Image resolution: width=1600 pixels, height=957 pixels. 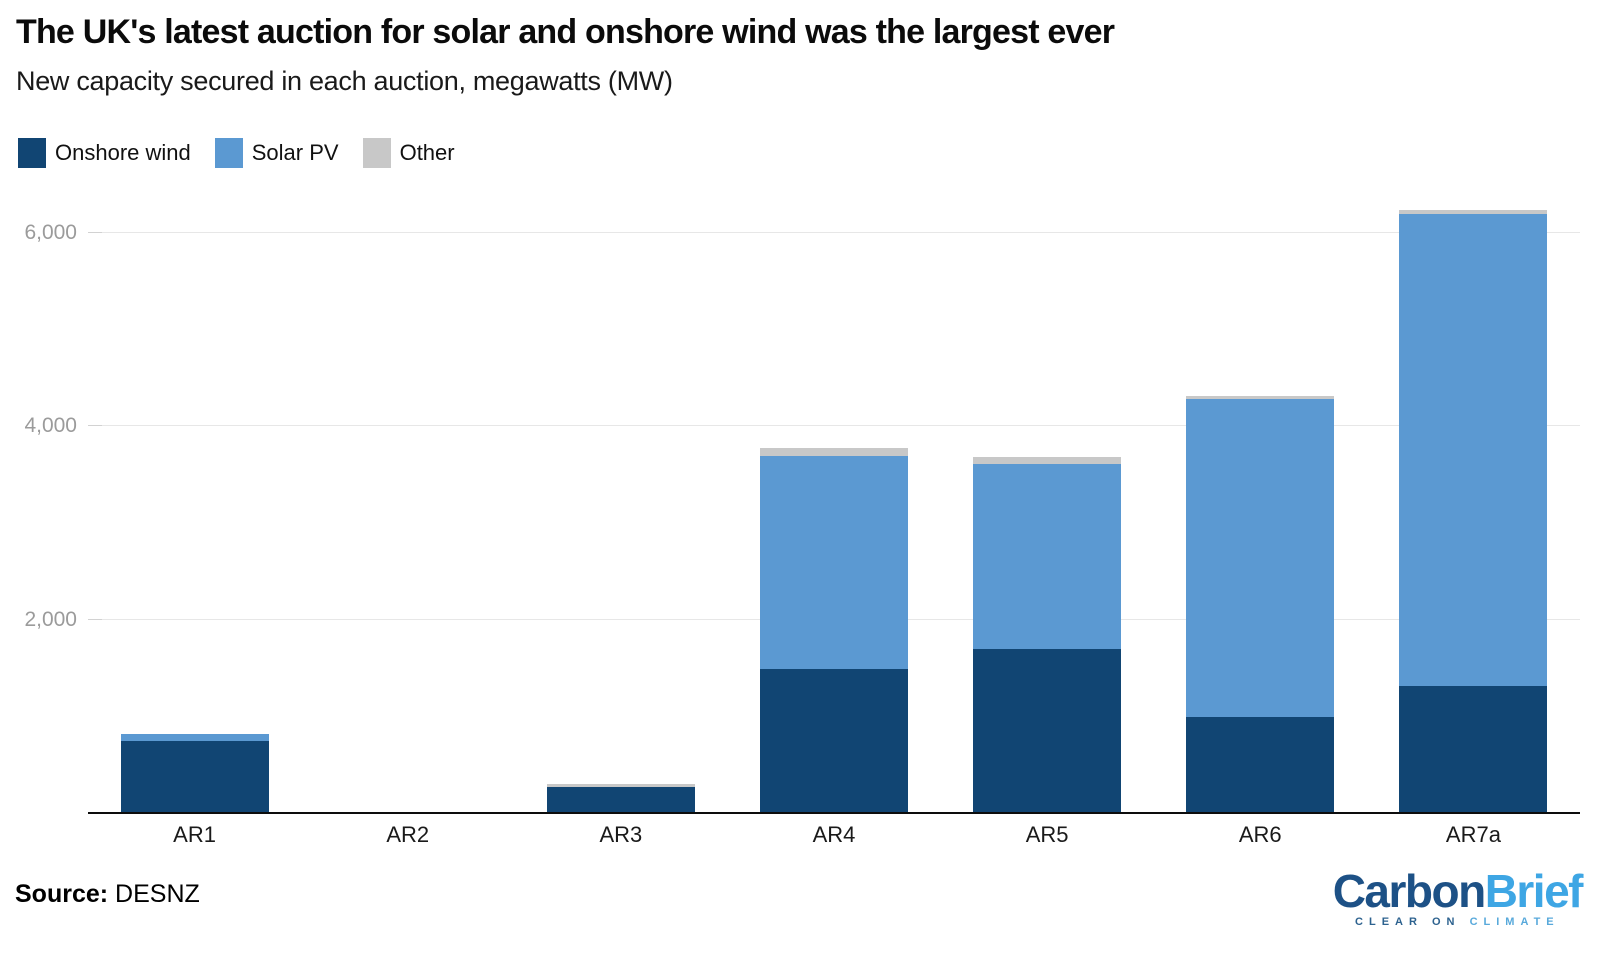 What do you see at coordinates (1260, 834) in the screenshot?
I see `x-tick-label-ar6: AR6` at bounding box center [1260, 834].